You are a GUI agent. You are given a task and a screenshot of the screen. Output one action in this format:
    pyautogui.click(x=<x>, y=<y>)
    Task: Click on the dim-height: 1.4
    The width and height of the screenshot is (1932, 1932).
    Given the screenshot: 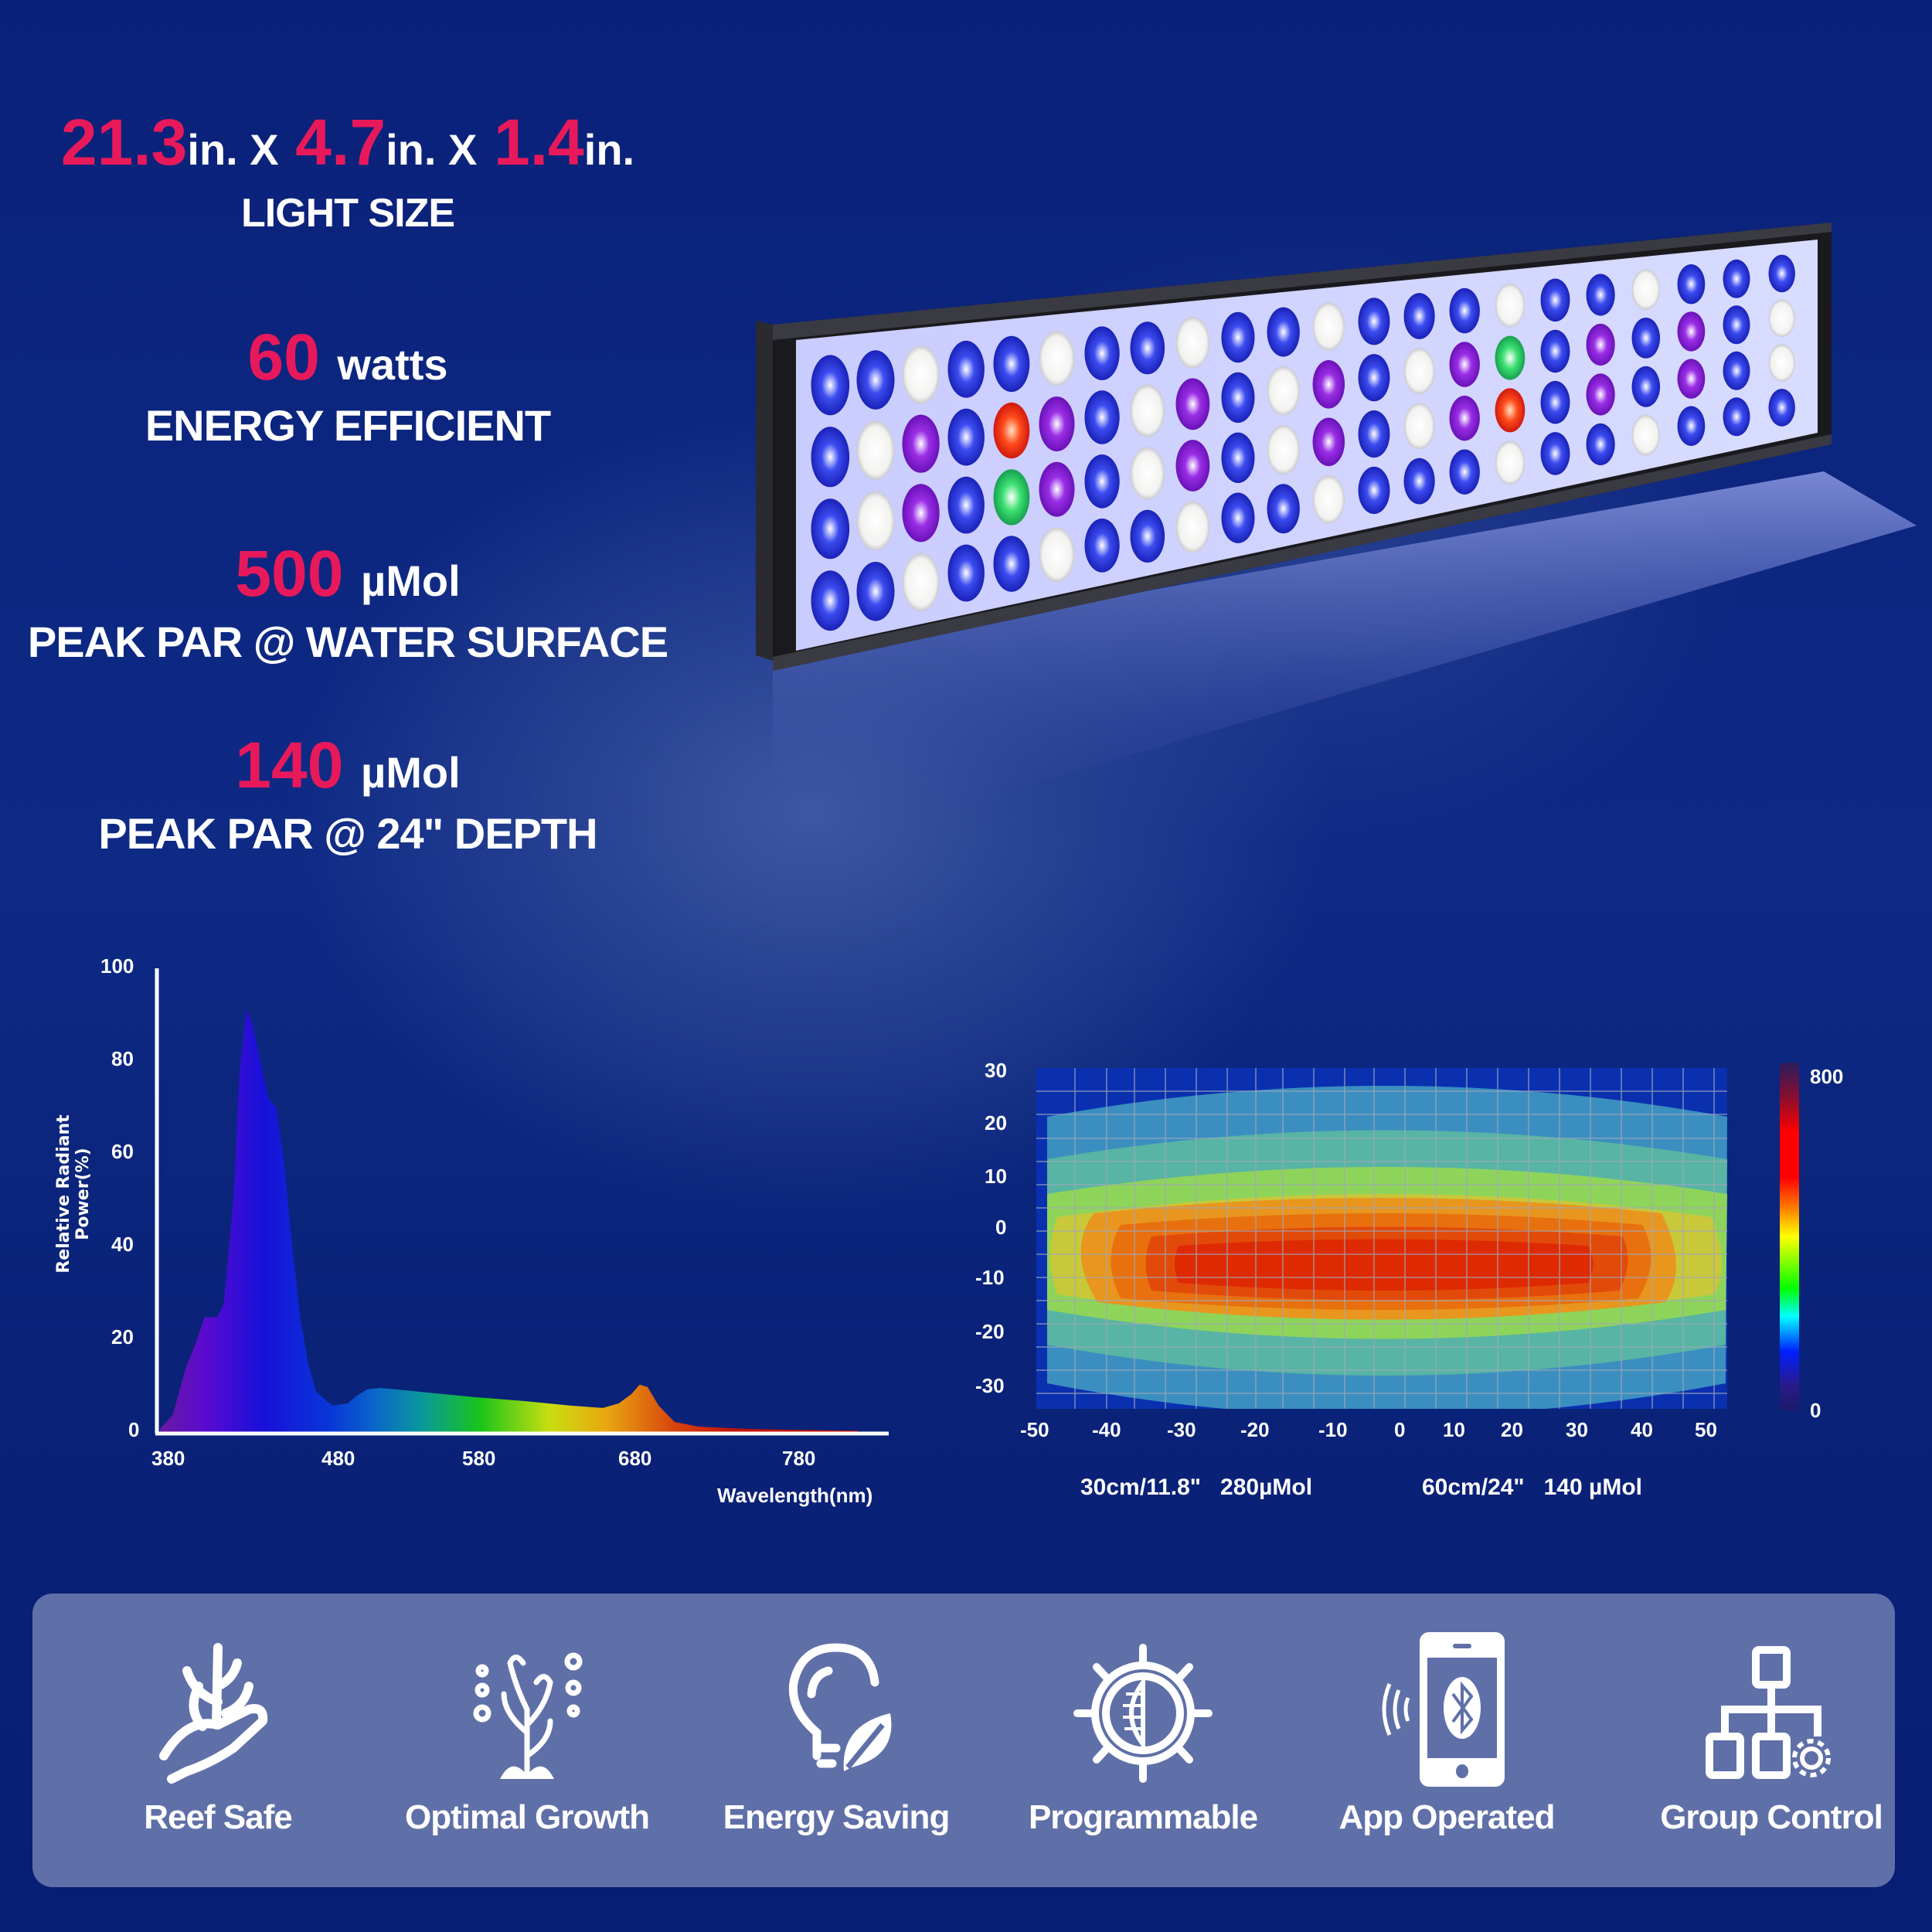 What is the action you would take?
    pyautogui.click(x=539, y=143)
    